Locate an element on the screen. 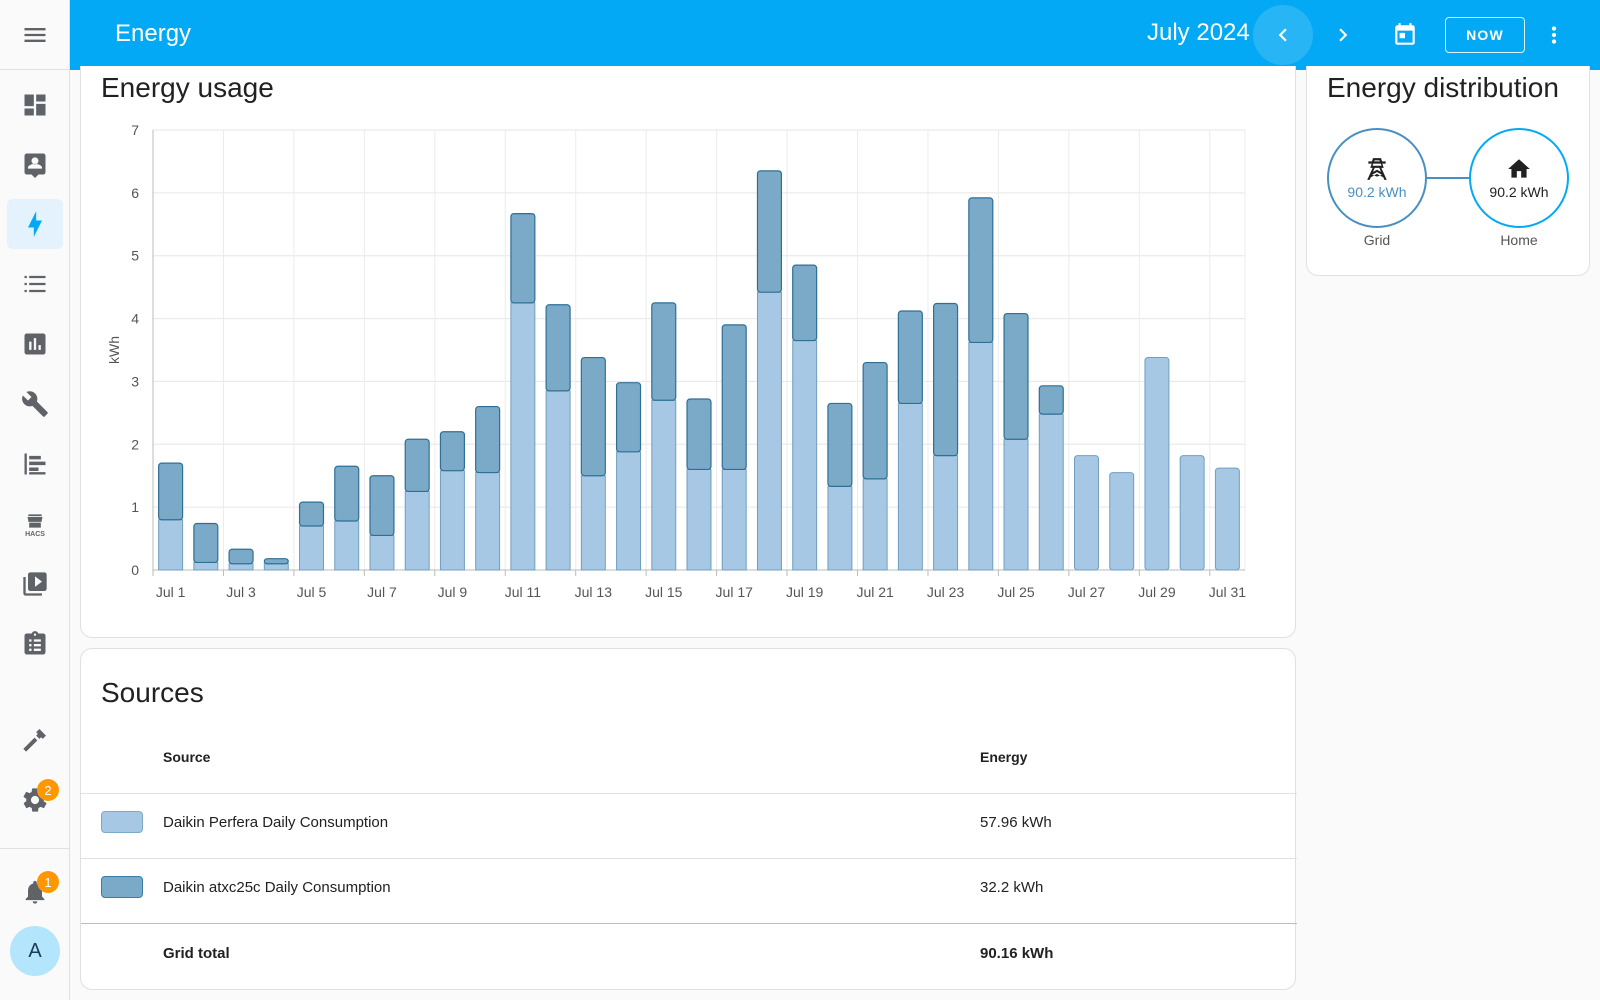  x-tick-label: Jul 29 is located at coordinates (1157, 592).